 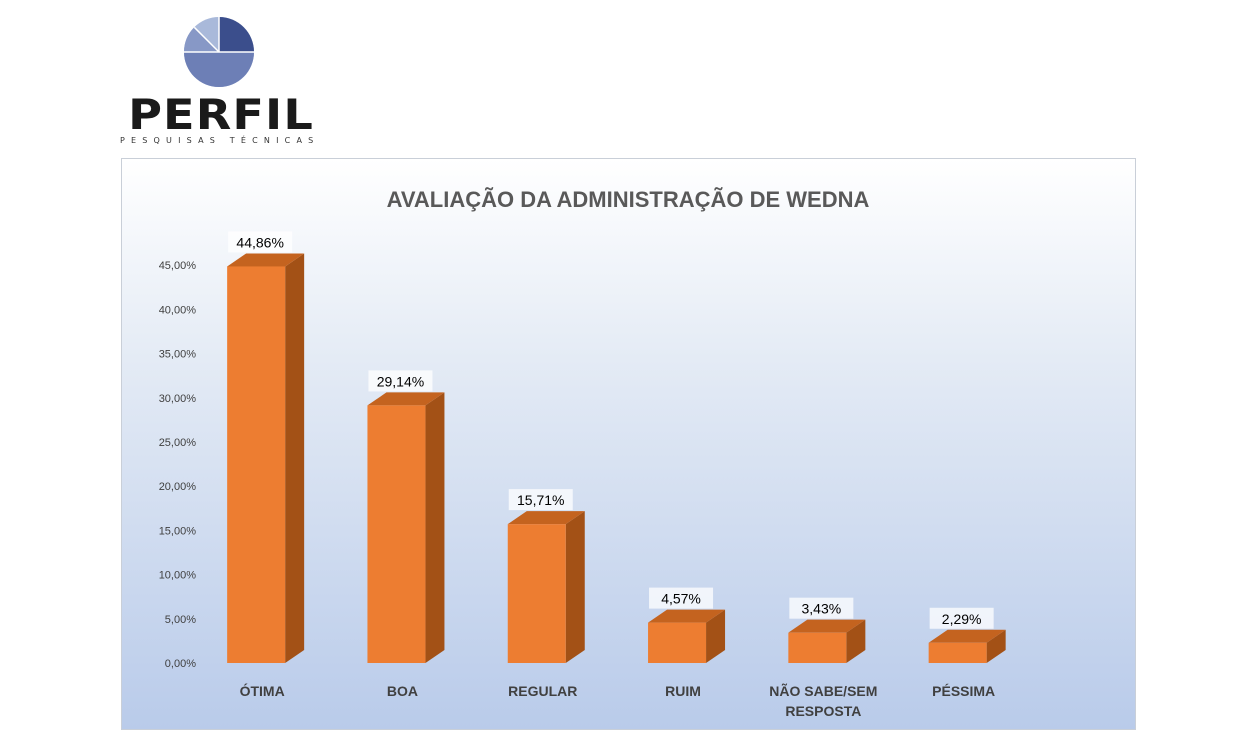 What do you see at coordinates (236, 34) in the screenshot?
I see `logo-pie-upper-right` at bounding box center [236, 34].